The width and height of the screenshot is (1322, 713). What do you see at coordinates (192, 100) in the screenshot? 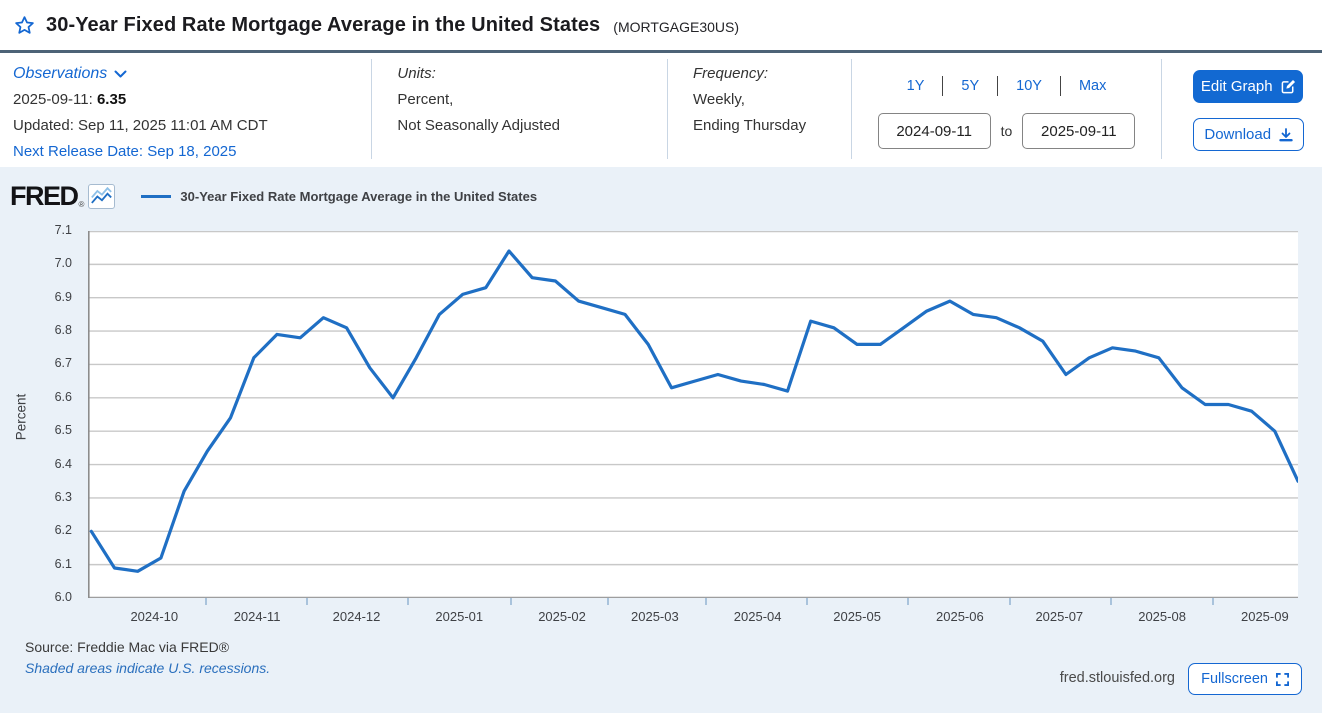
I see `latest-observation: 2025-09-11: 6.35` at bounding box center [192, 100].